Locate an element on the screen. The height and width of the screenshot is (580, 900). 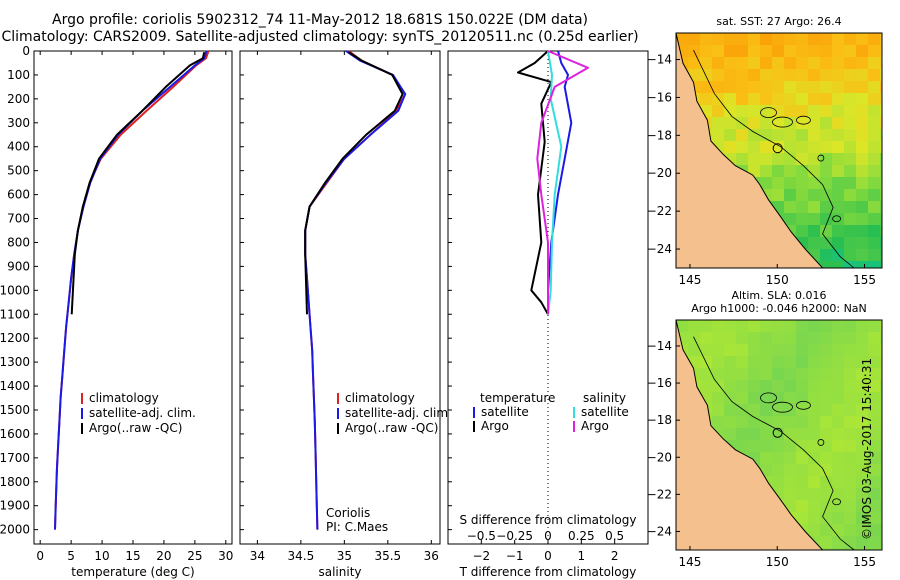
temperature-ytick-label: 1200 is located at coordinates (15, 338).